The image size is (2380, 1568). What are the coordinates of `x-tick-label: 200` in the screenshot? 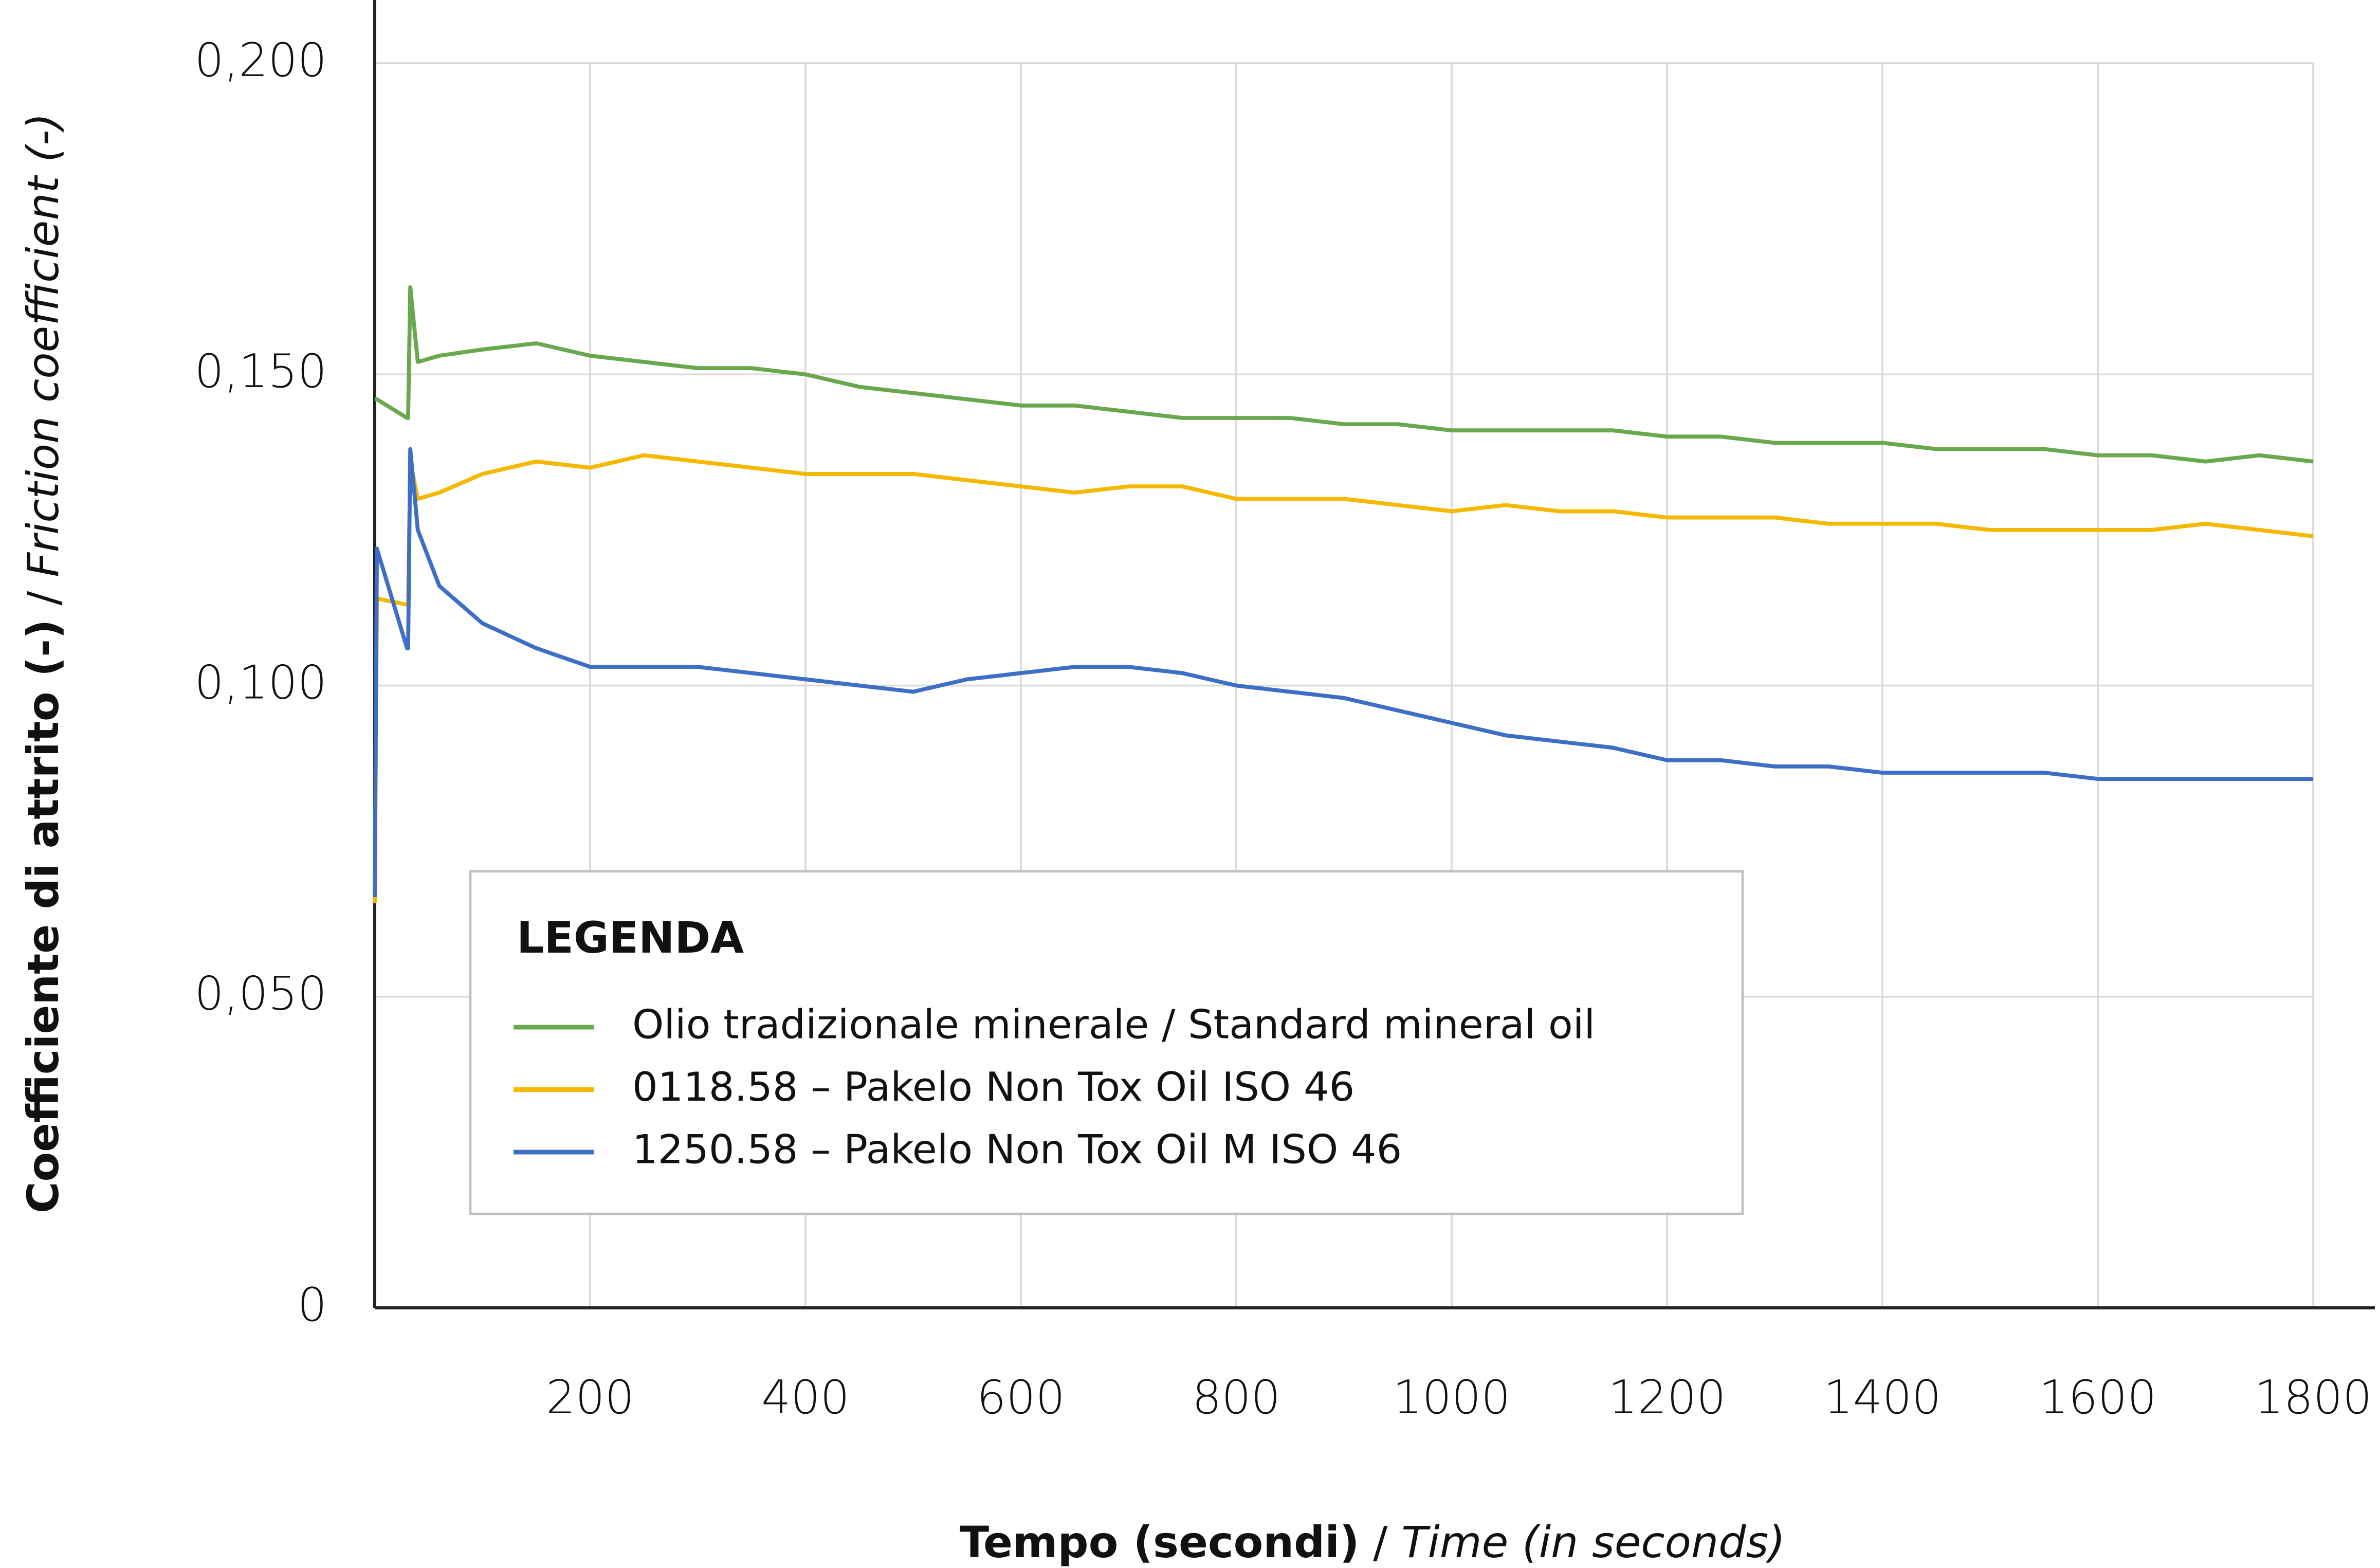 It's located at (590, 1398).